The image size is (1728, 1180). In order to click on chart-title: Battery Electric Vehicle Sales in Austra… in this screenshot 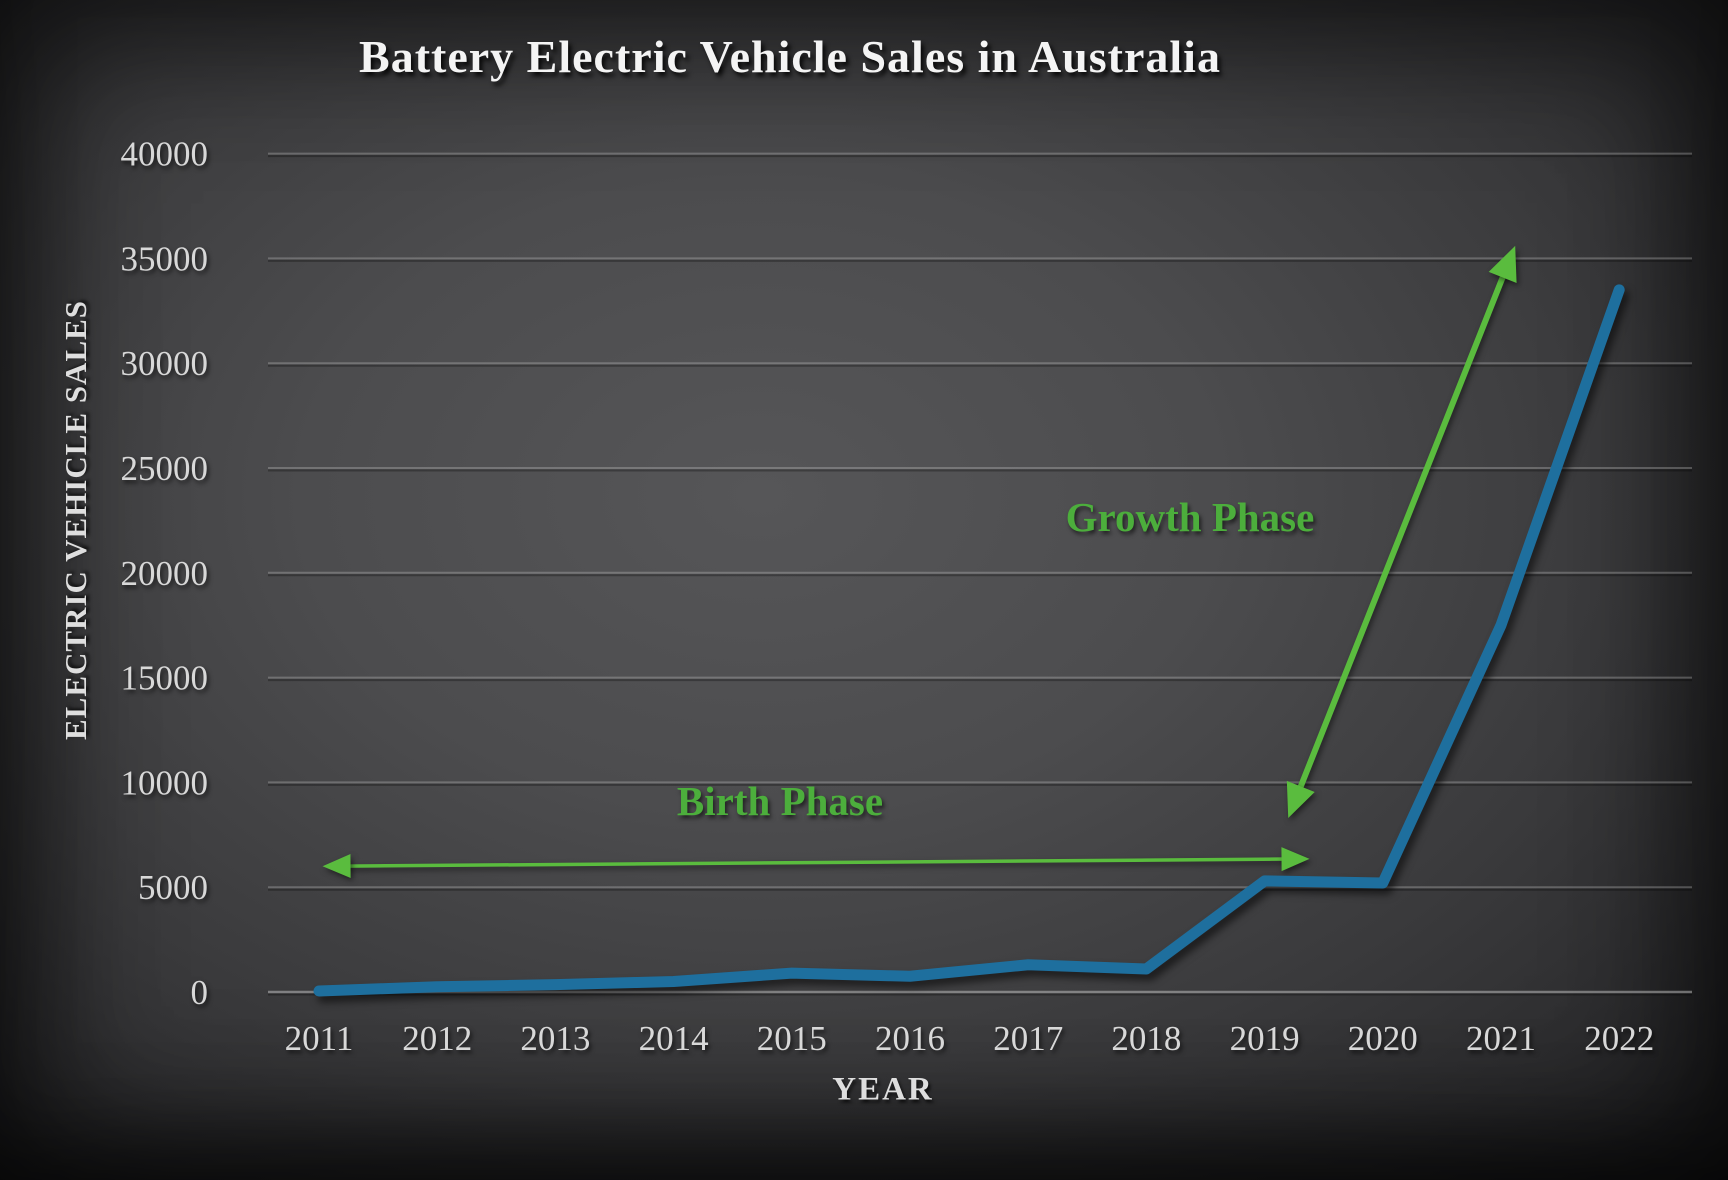, I will do `click(790, 56)`.